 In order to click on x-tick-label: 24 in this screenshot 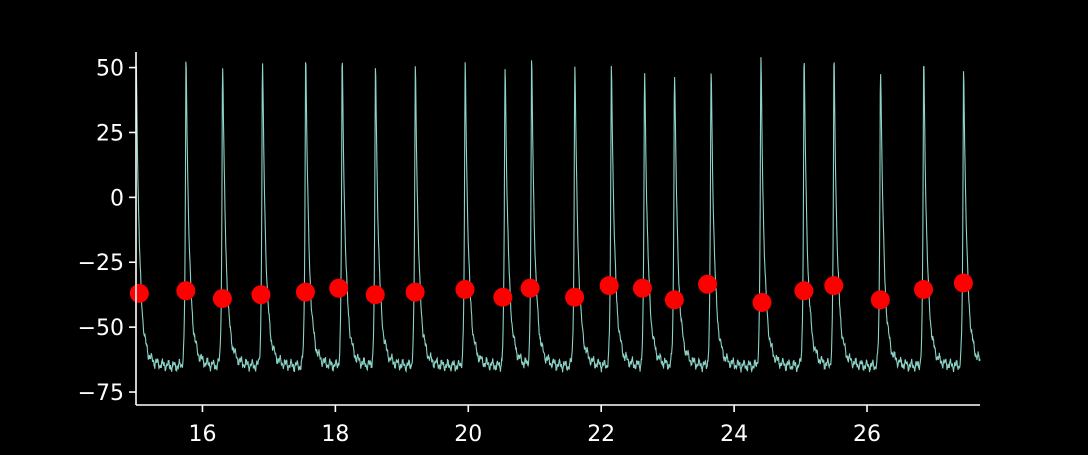, I will do `click(734, 434)`.